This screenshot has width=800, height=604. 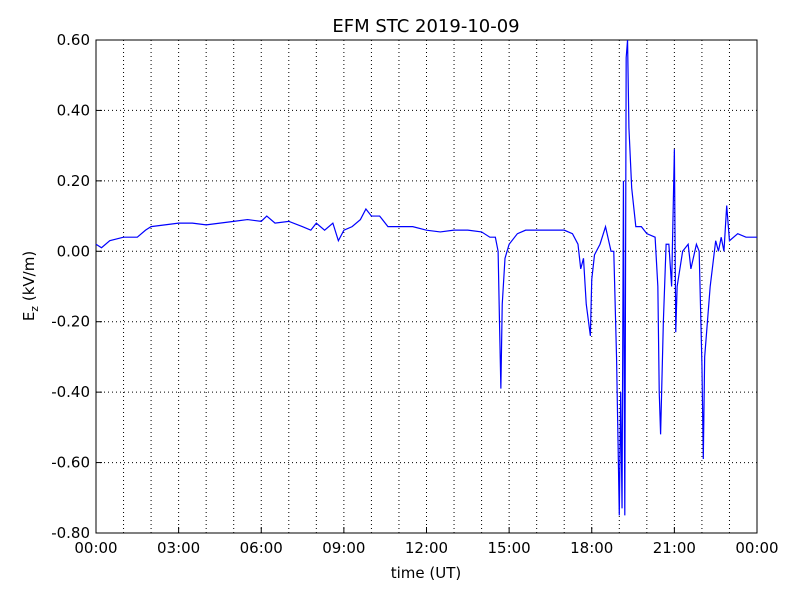 What do you see at coordinates (178, 548) in the screenshot?
I see `x-tick-label: 03:00` at bounding box center [178, 548].